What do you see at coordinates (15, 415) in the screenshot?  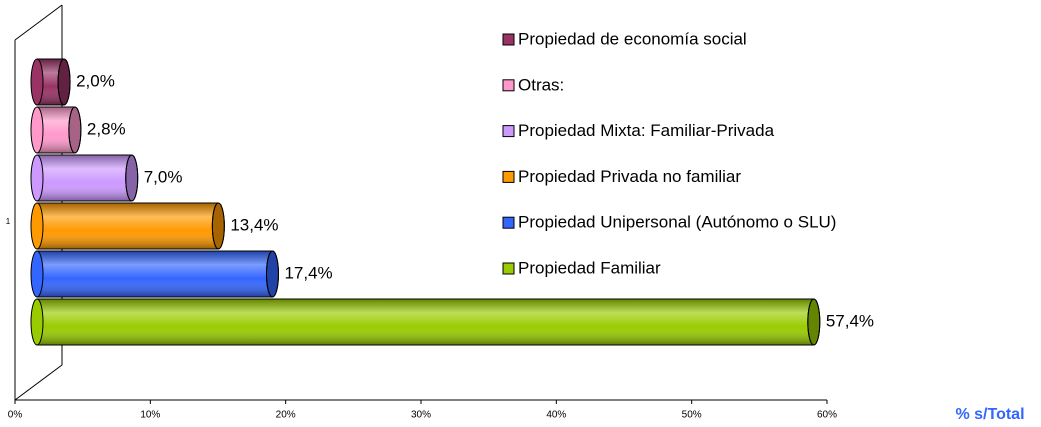 I see `x-tick-label: 0%` at bounding box center [15, 415].